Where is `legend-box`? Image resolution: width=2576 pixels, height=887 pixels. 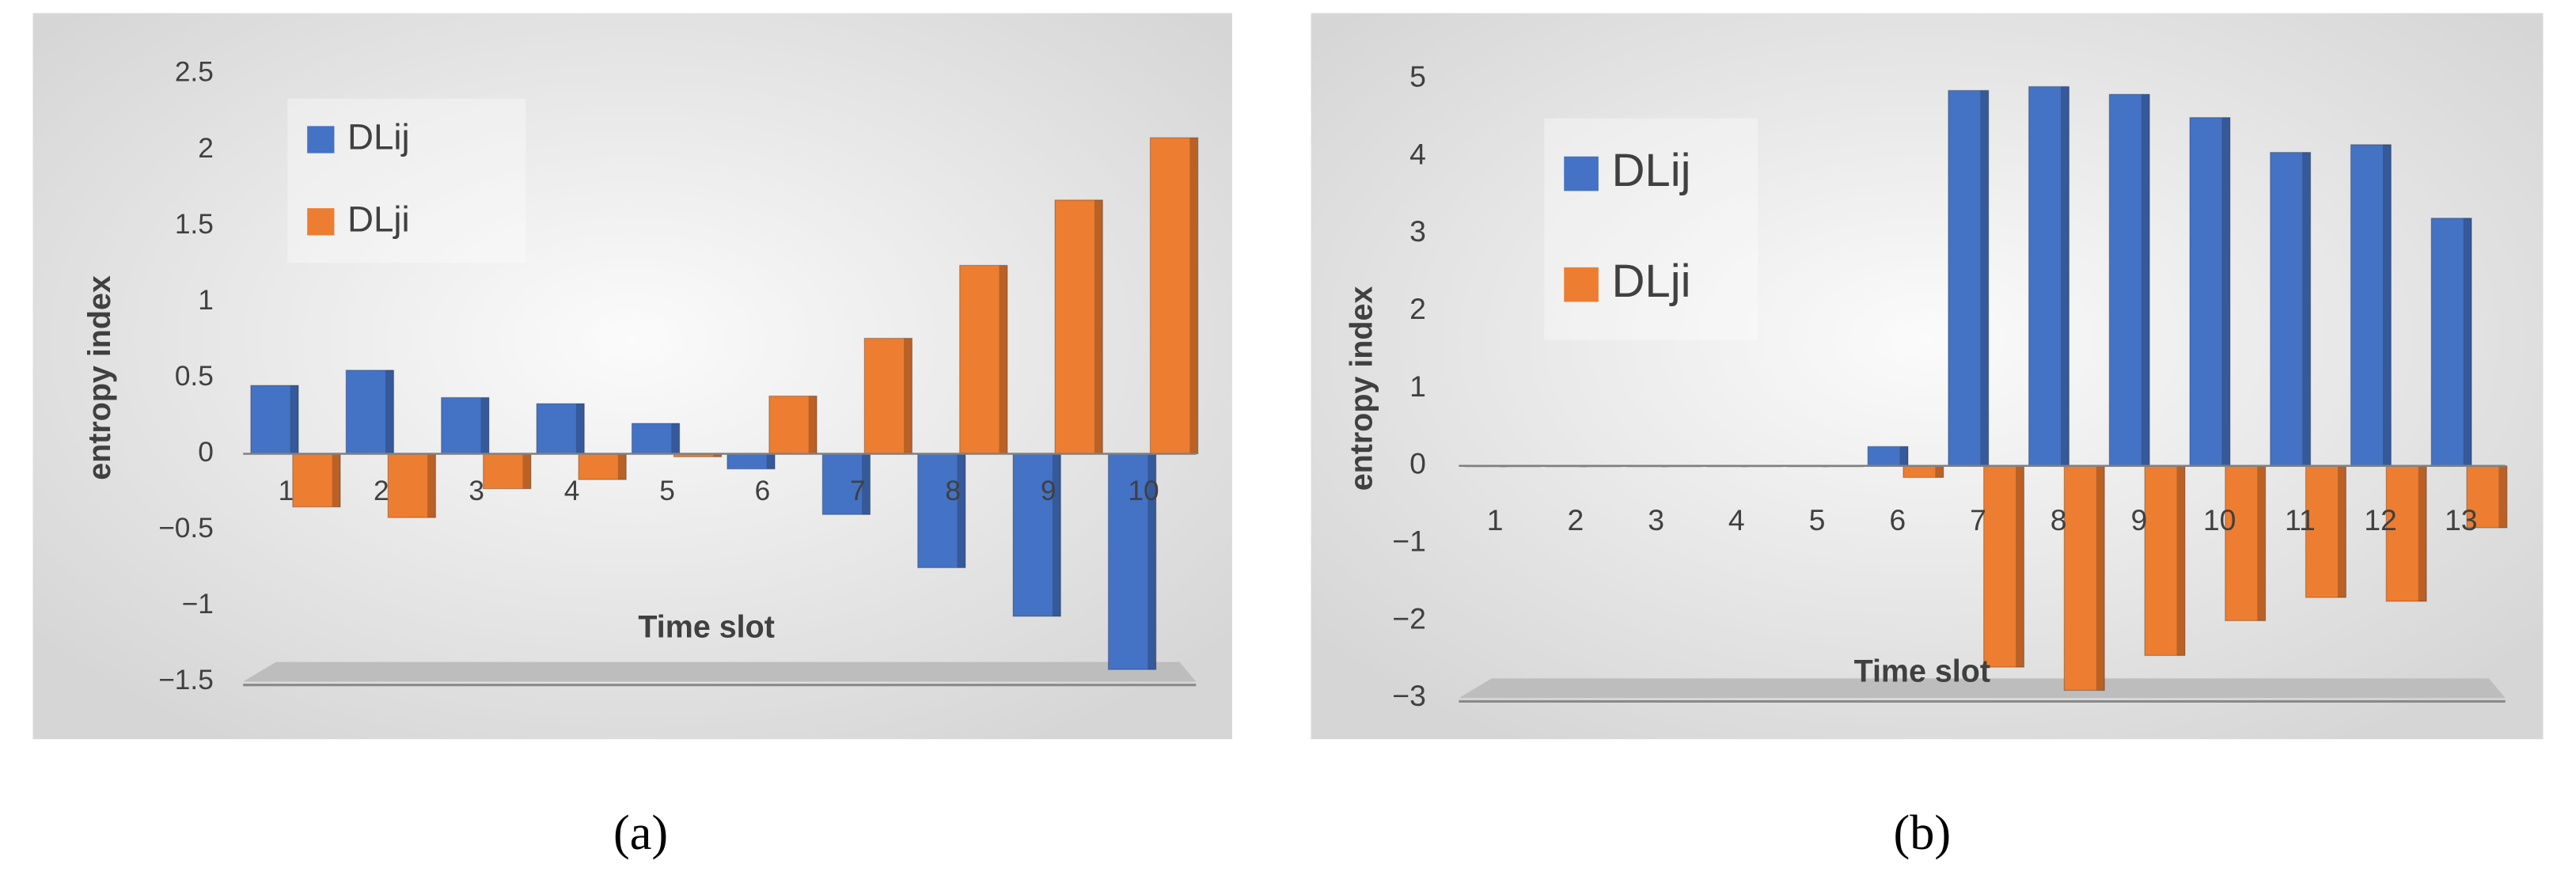 legend-box is located at coordinates (406, 180).